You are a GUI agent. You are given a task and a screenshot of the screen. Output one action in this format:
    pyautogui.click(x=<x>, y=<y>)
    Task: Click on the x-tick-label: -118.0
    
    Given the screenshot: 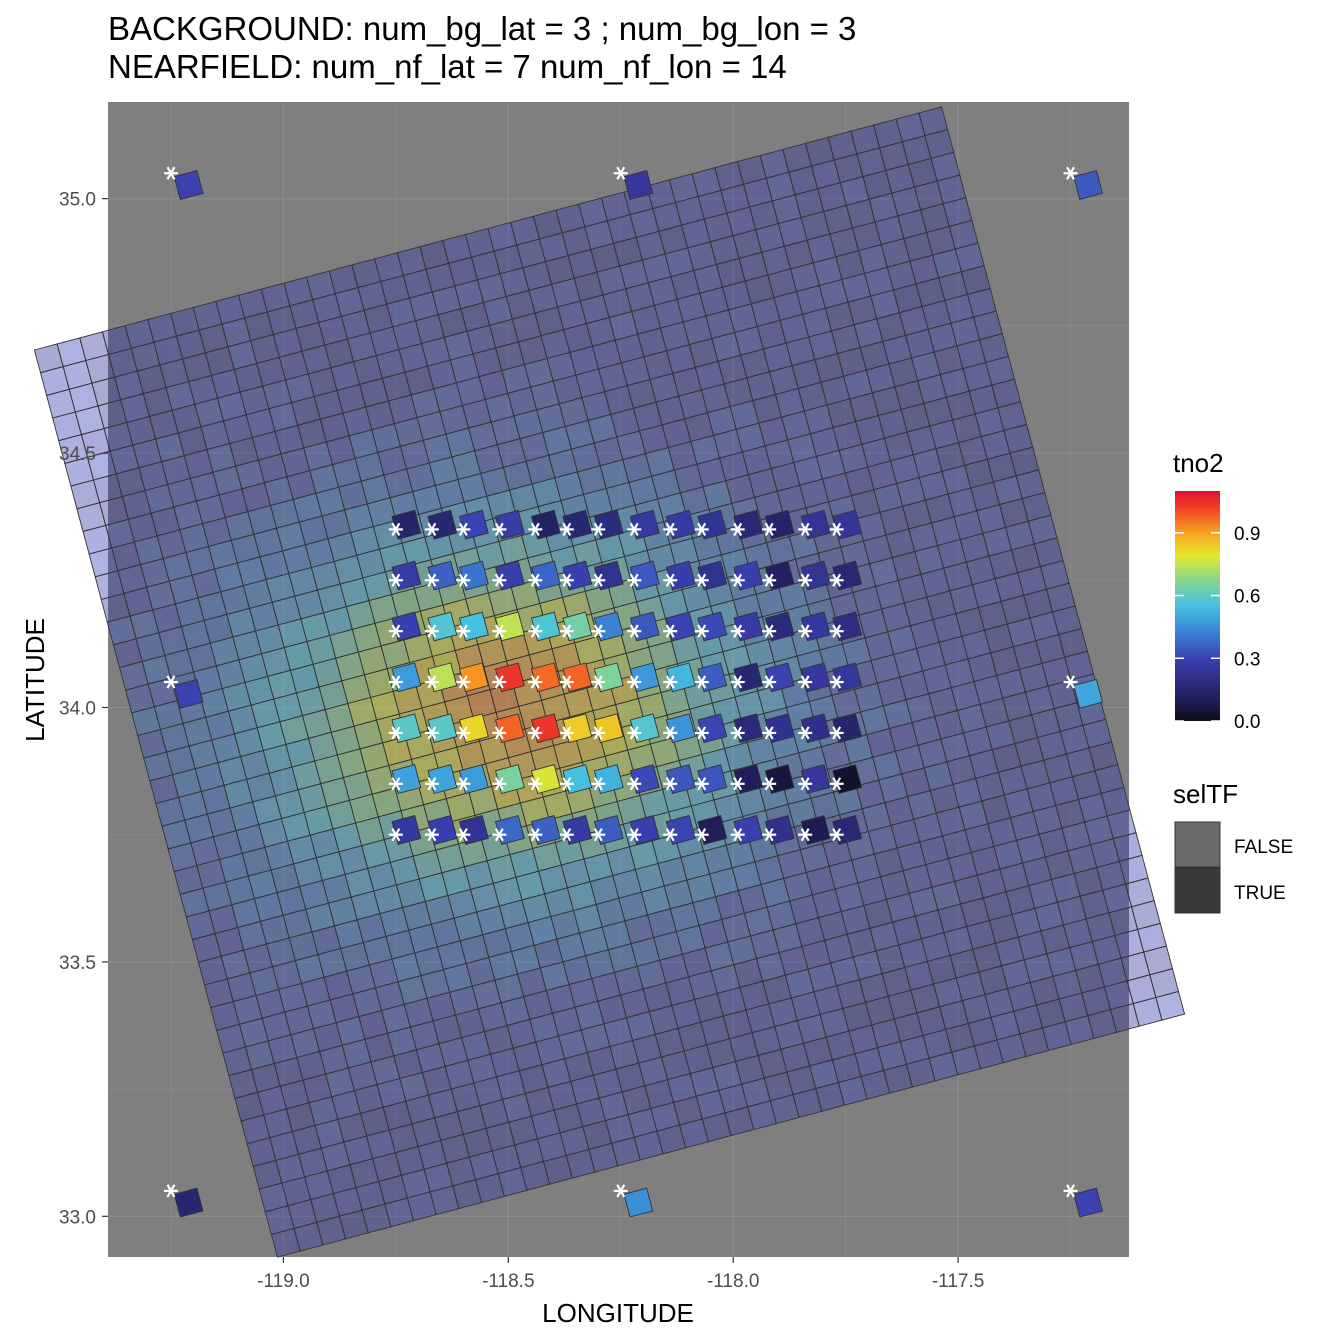 What is the action you would take?
    pyautogui.click(x=733, y=1281)
    